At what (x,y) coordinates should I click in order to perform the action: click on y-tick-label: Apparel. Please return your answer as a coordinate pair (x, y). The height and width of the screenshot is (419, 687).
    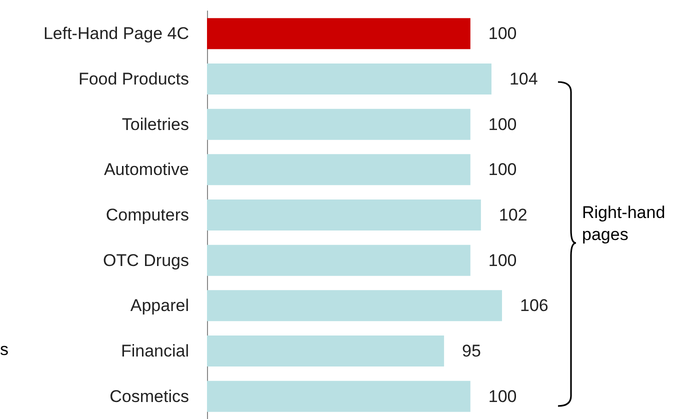
    Looking at the image, I should click on (159, 306).